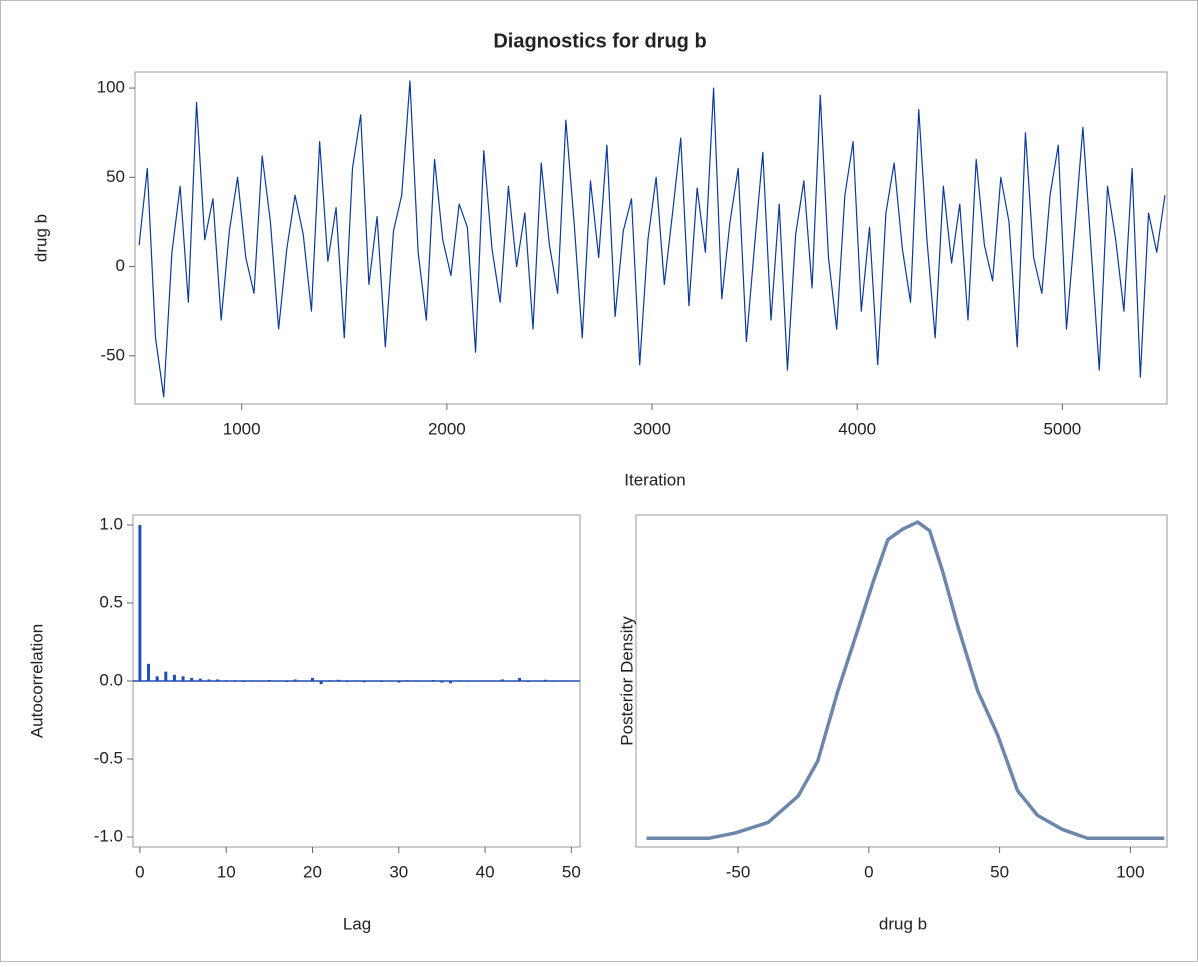 The image size is (1198, 967). I want to click on y-tick-label: -1.0, so click(108, 835).